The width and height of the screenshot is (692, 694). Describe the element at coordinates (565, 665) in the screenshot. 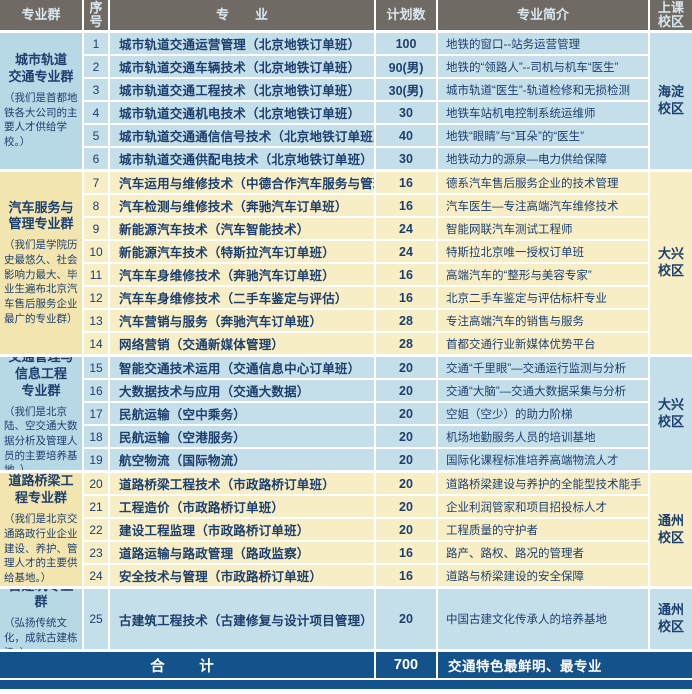

I see `footer-note: 交通特色最鲜明、最专业` at that location.